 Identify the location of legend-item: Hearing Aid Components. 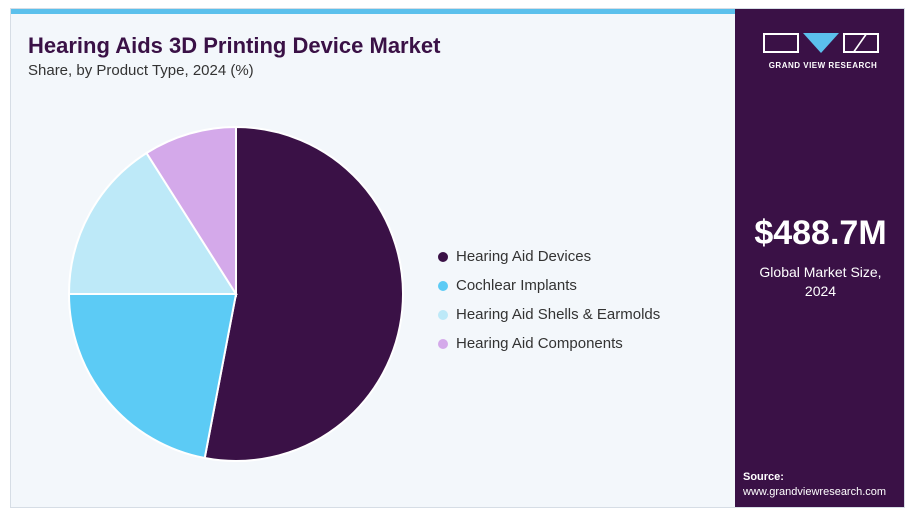
(549, 343).